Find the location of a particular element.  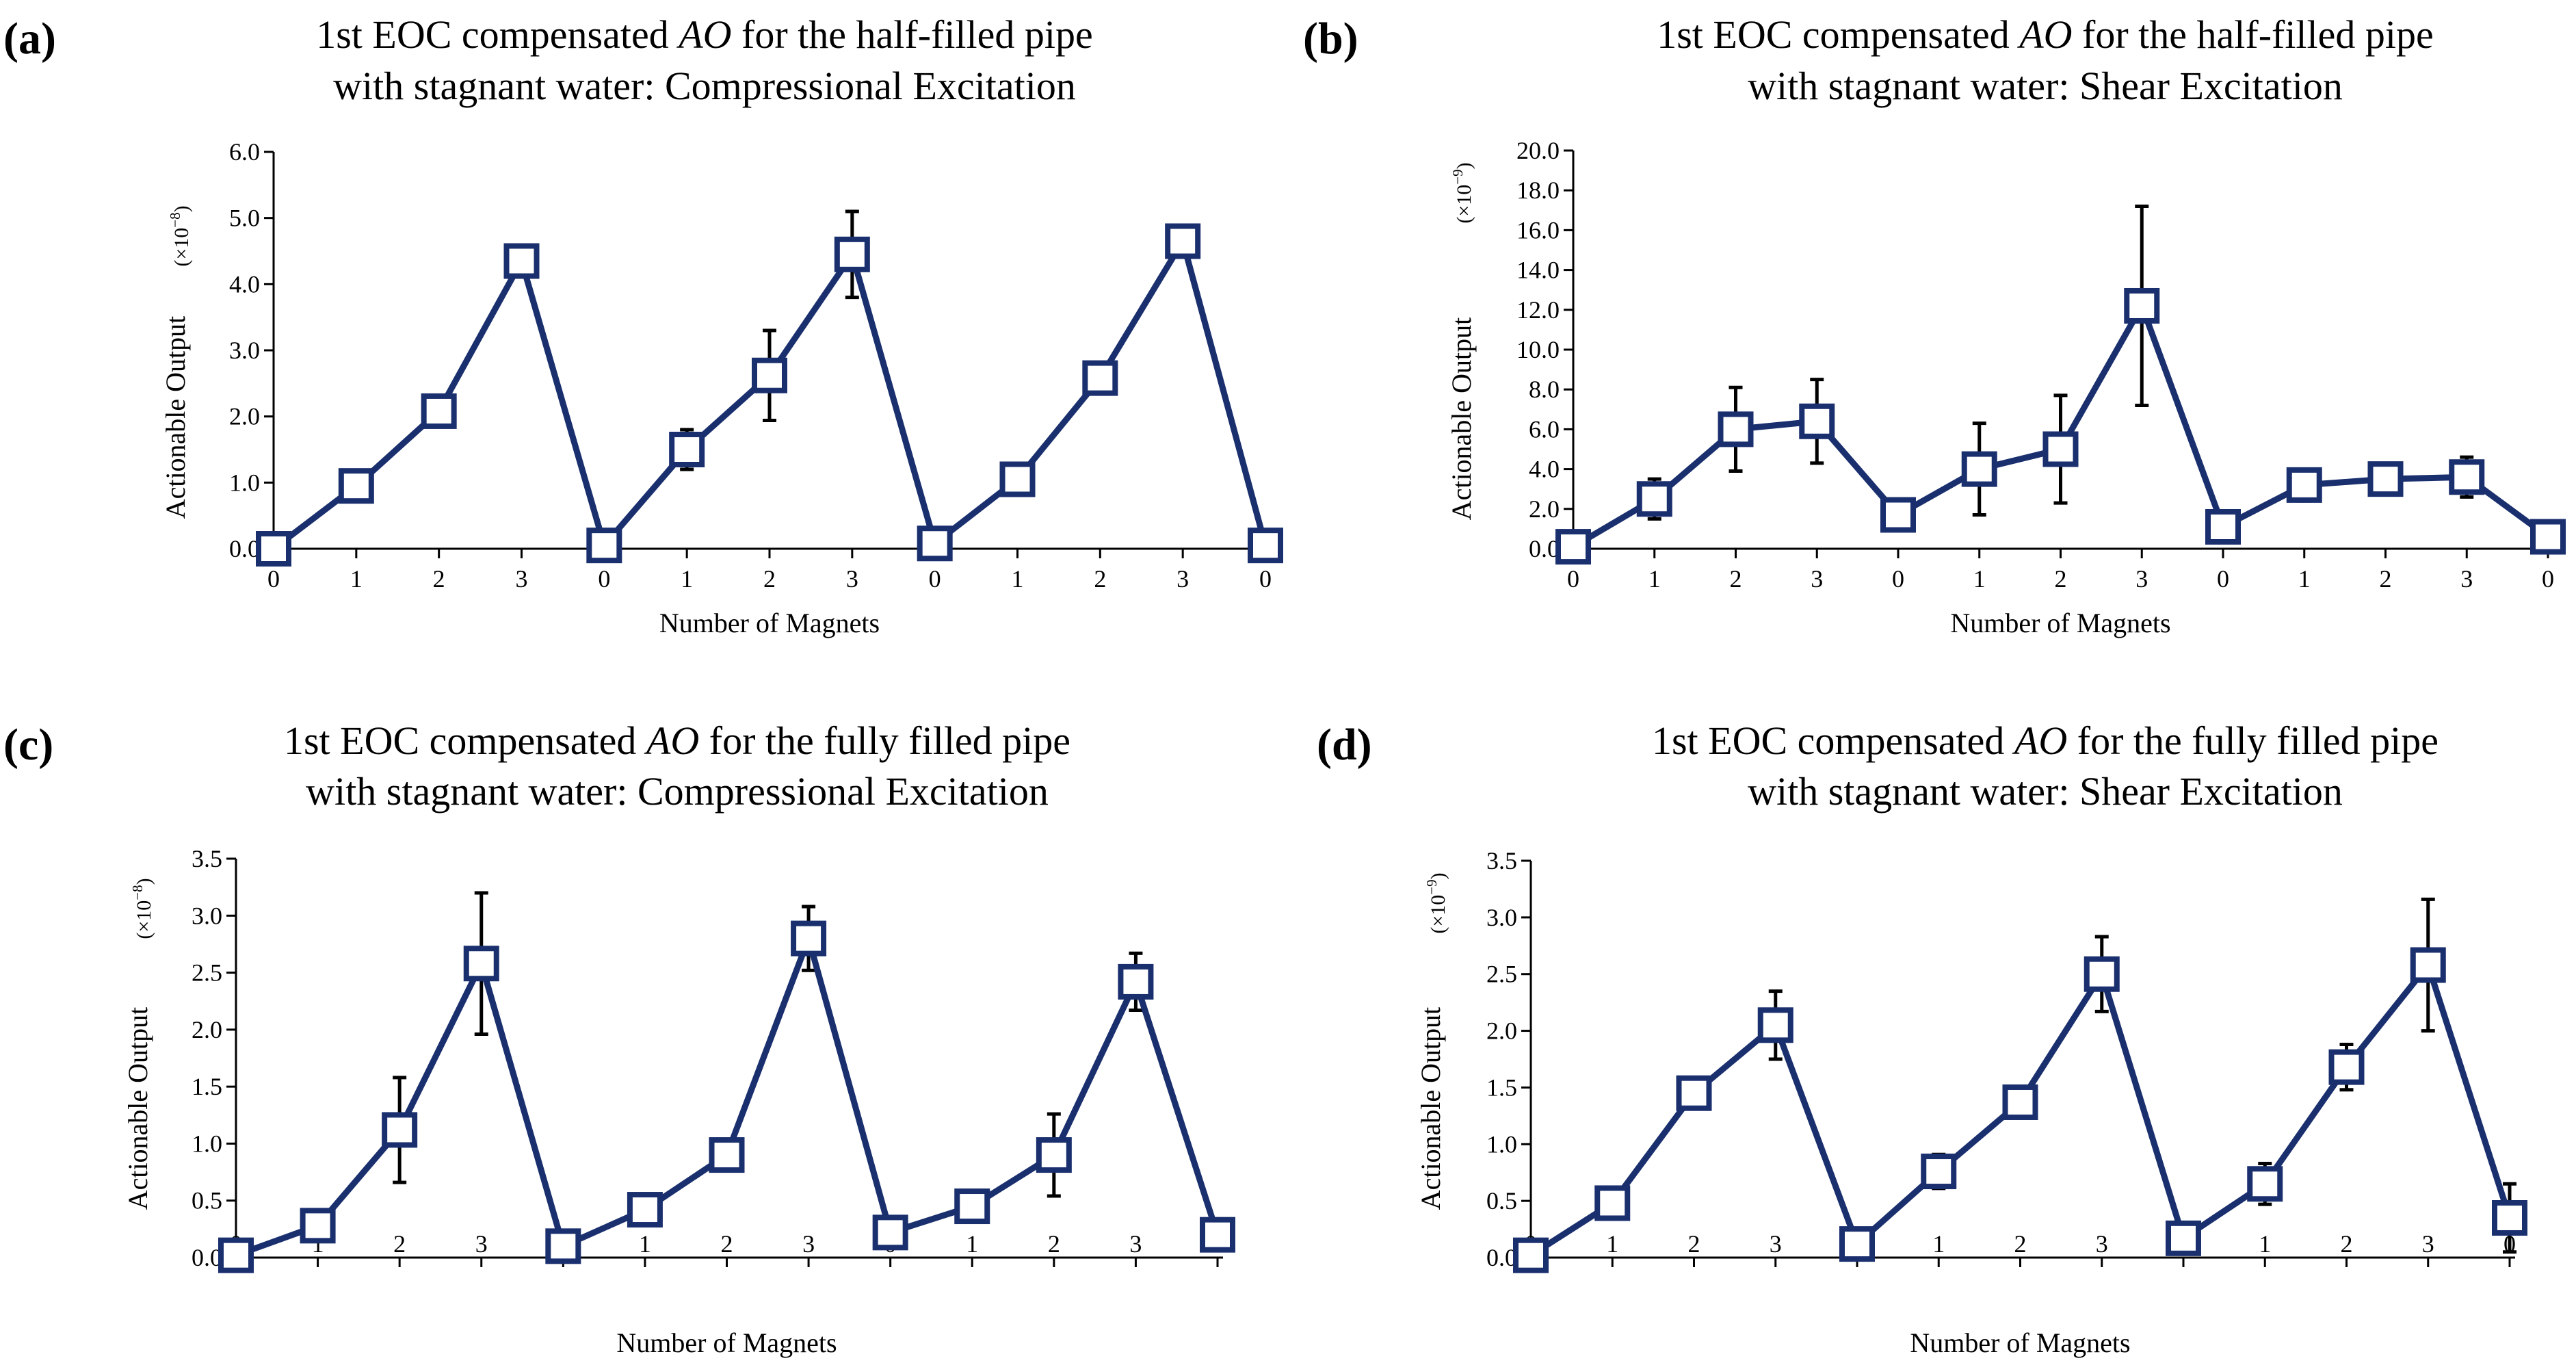

y-tick-label: 1.5 is located at coordinates (207, 1086).